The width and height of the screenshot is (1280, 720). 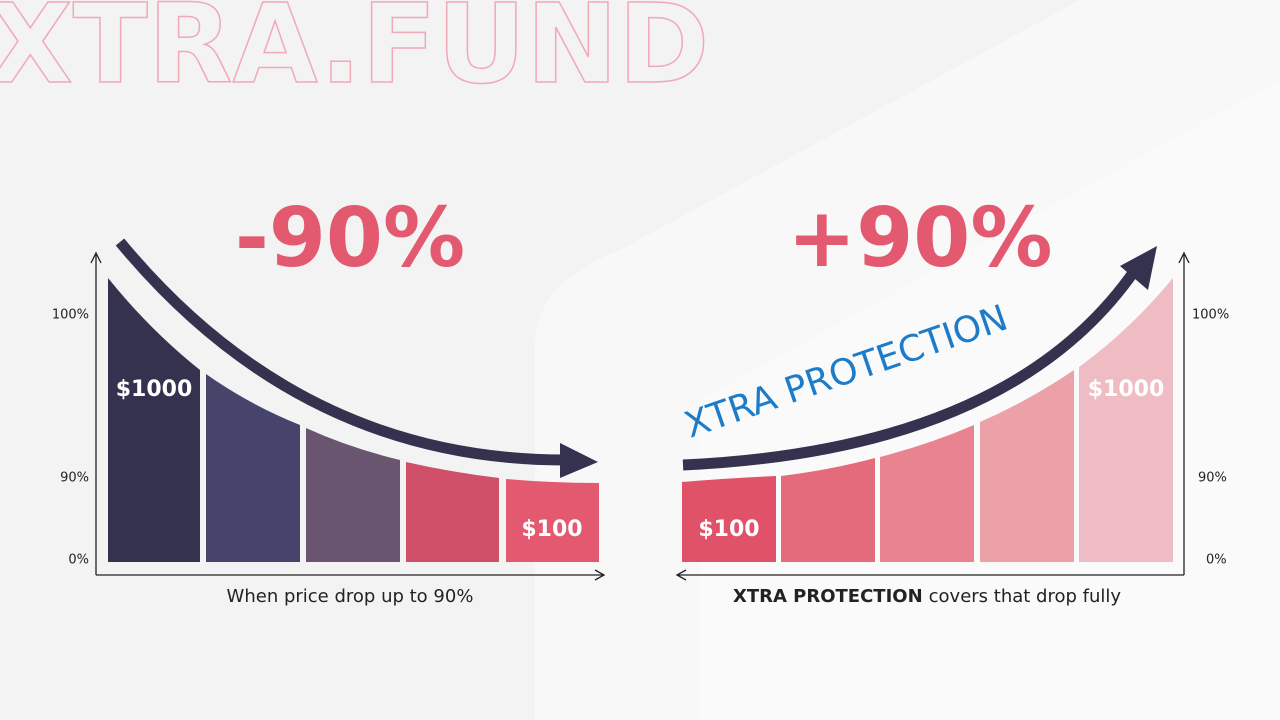 I want to click on caption-rest: covers that drop fully, so click(x=1025, y=596).